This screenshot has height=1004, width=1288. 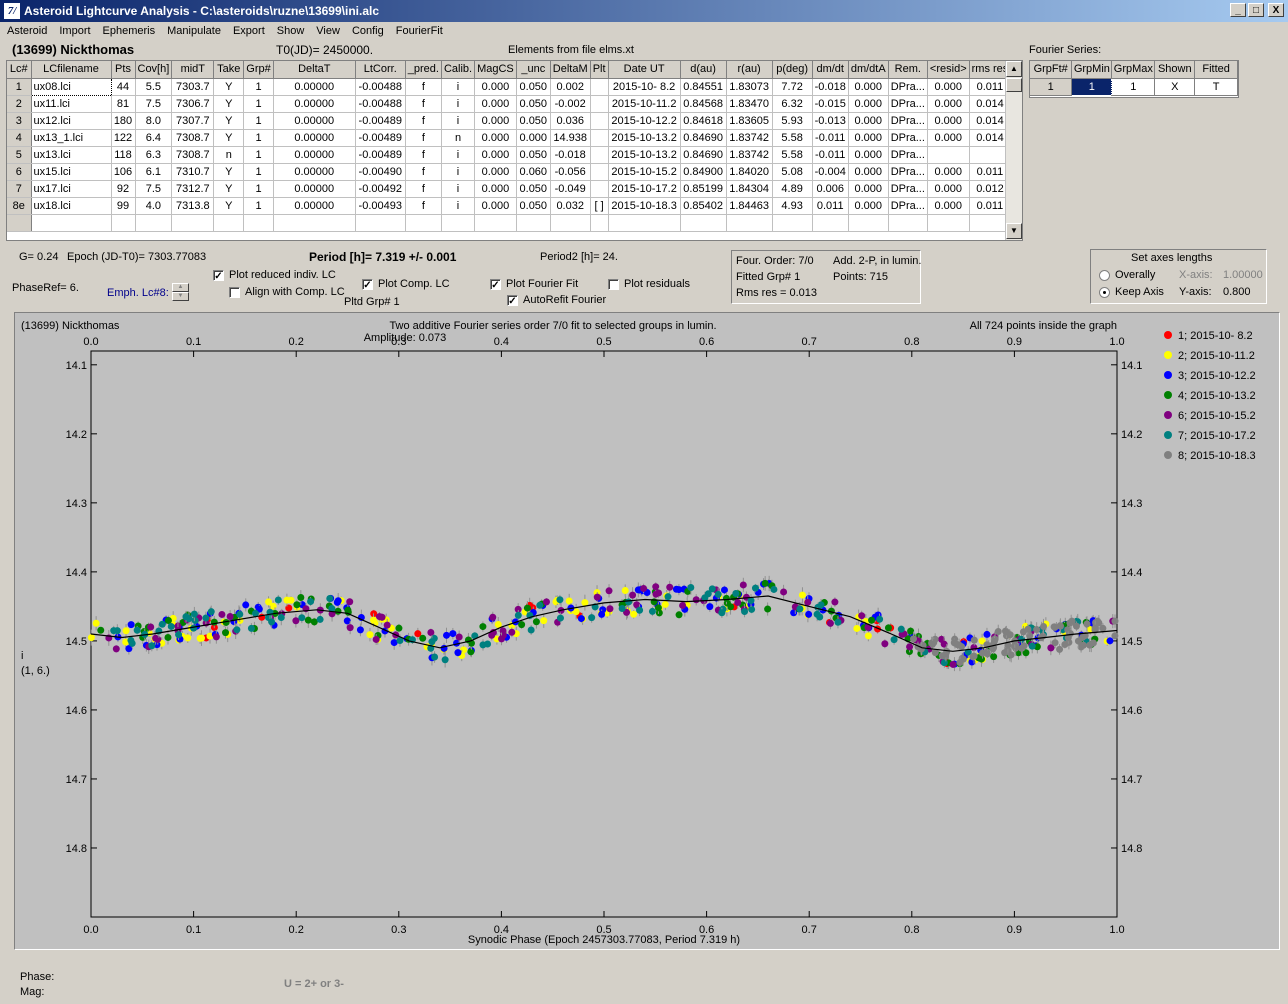 What do you see at coordinates (380, 189) in the screenshot?
I see `table-cell: -0.00492` at bounding box center [380, 189].